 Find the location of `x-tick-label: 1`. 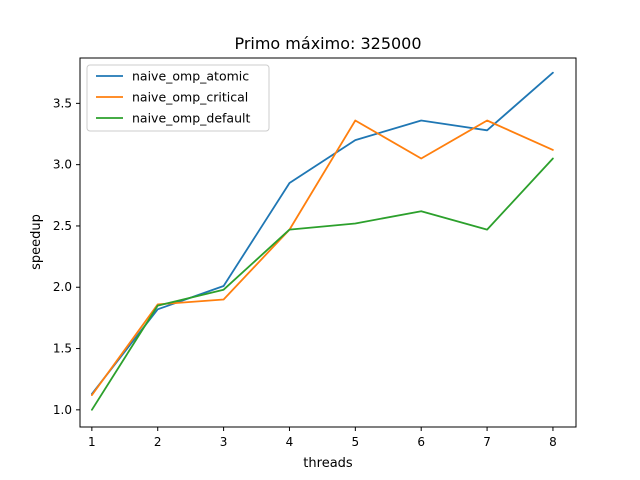

x-tick-label: 1 is located at coordinates (92, 442).